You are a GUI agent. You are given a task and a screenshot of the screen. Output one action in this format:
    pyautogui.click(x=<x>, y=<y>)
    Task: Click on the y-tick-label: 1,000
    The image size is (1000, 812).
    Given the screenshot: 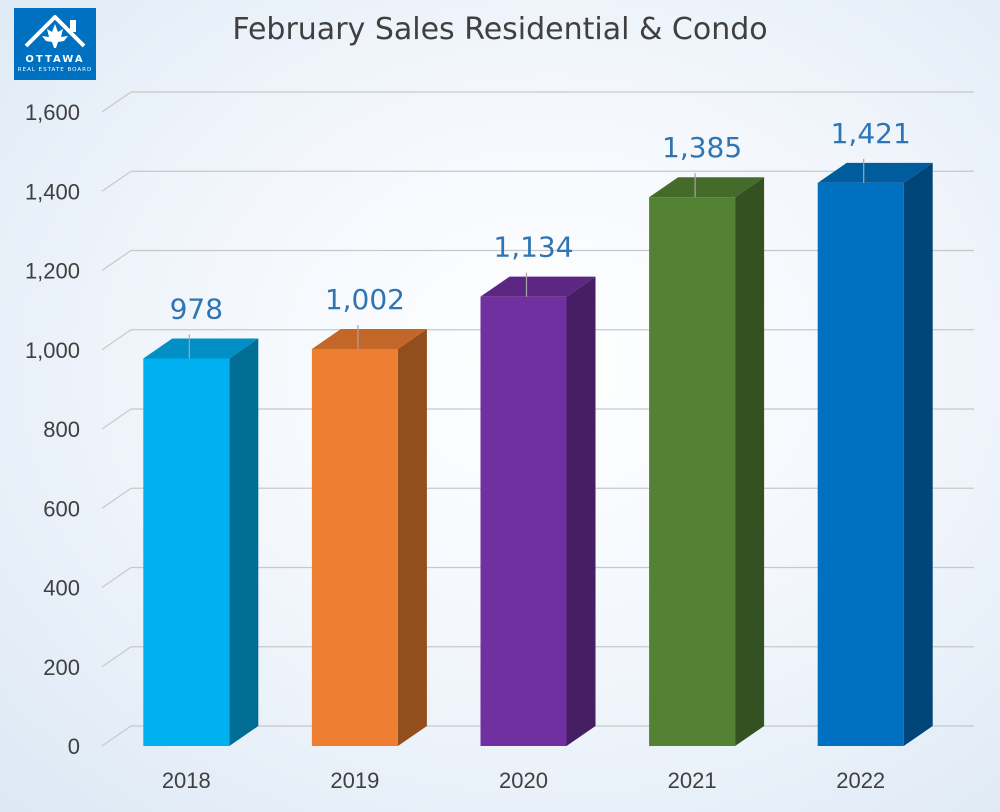 What is the action you would take?
    pyautogui.click(x=52, y=350)
    